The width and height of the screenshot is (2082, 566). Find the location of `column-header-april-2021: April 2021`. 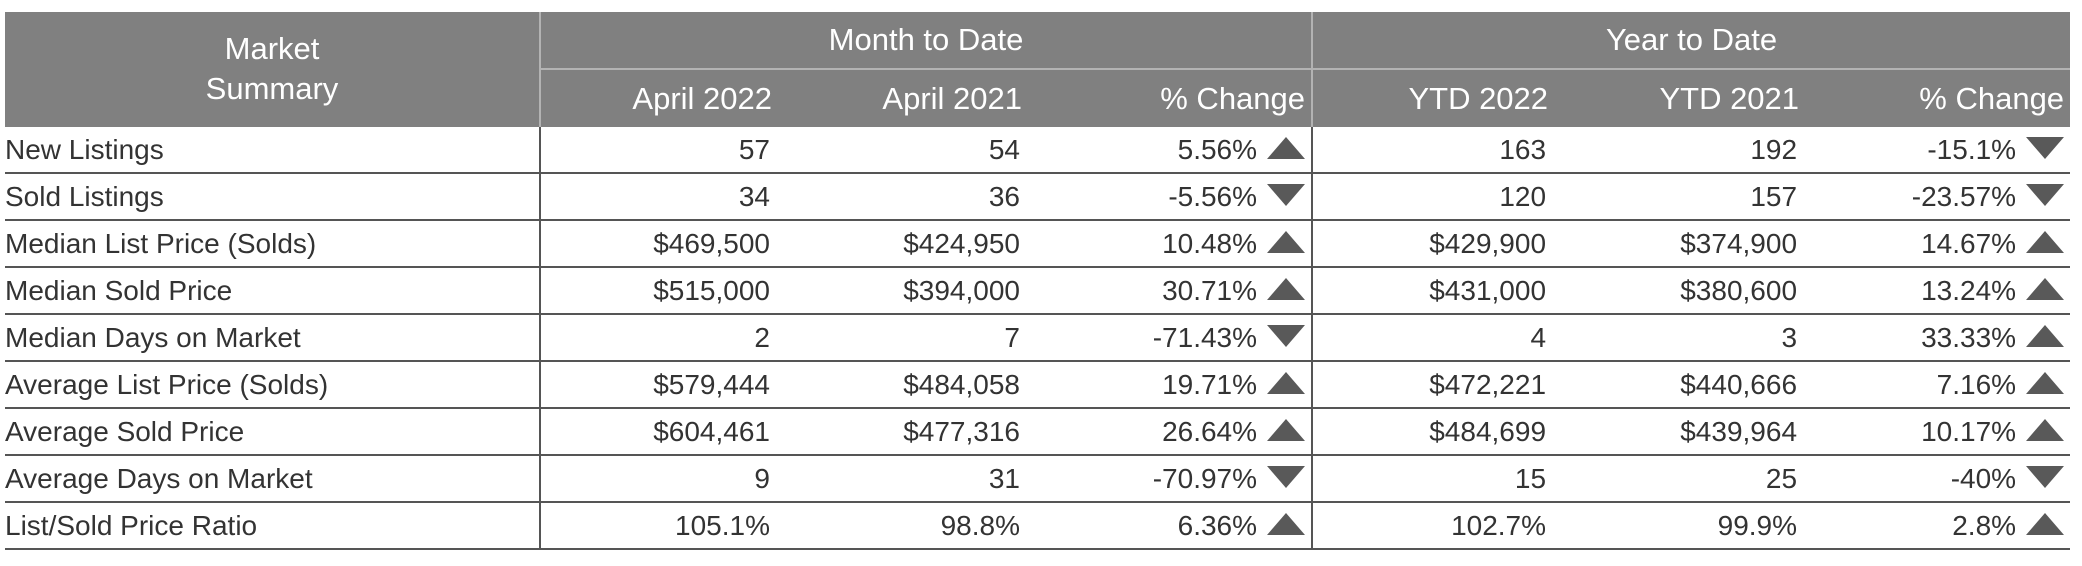

column-header-april-2021: April 2021 is located at coordinates (915, 98).